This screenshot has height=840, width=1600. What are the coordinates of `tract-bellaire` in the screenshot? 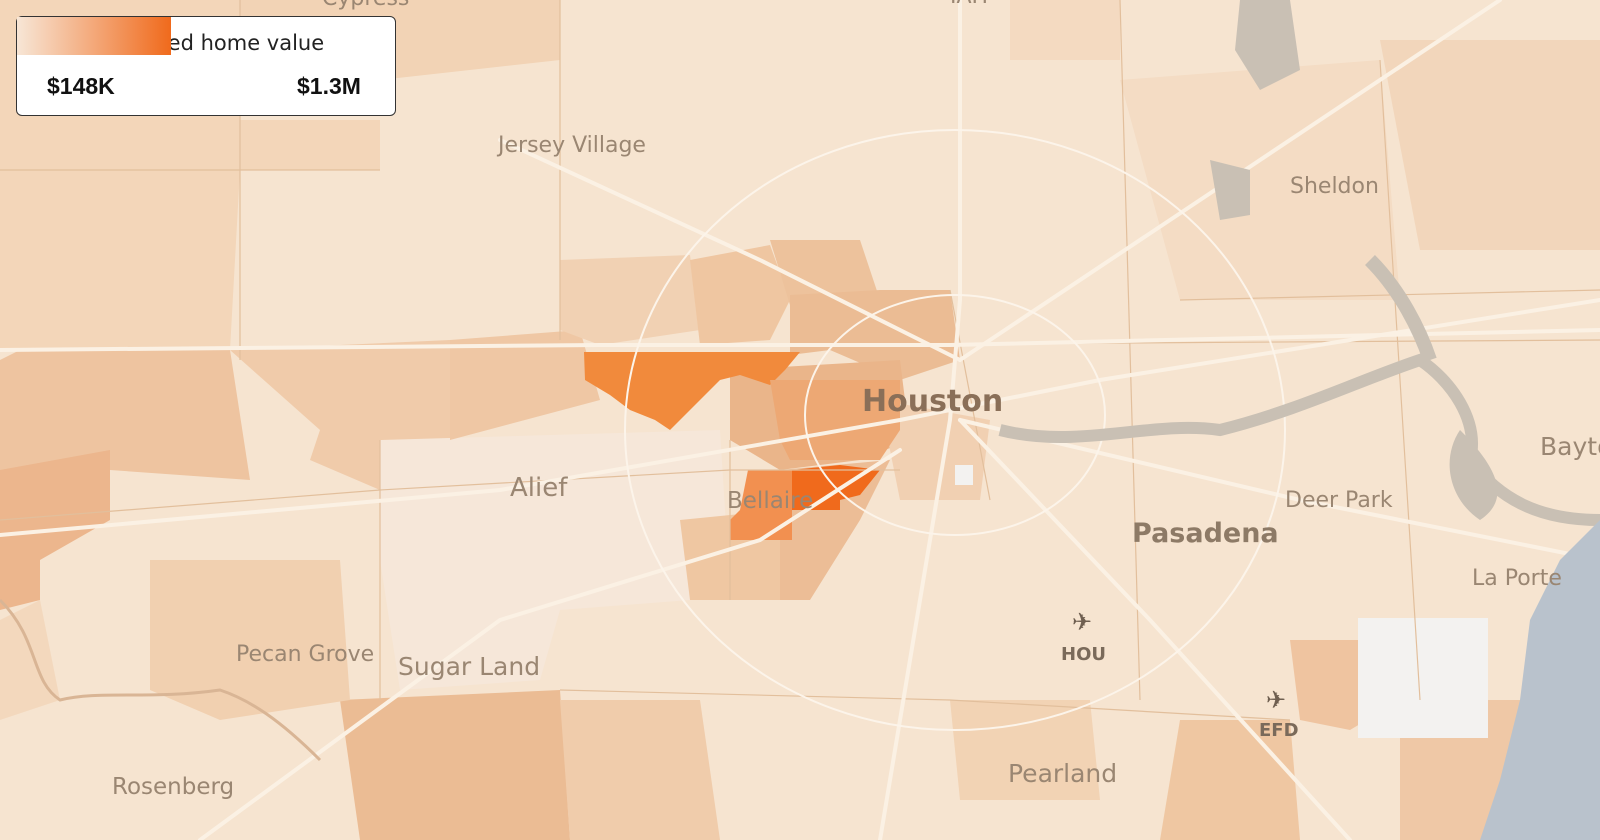 It's located at (761, 505).